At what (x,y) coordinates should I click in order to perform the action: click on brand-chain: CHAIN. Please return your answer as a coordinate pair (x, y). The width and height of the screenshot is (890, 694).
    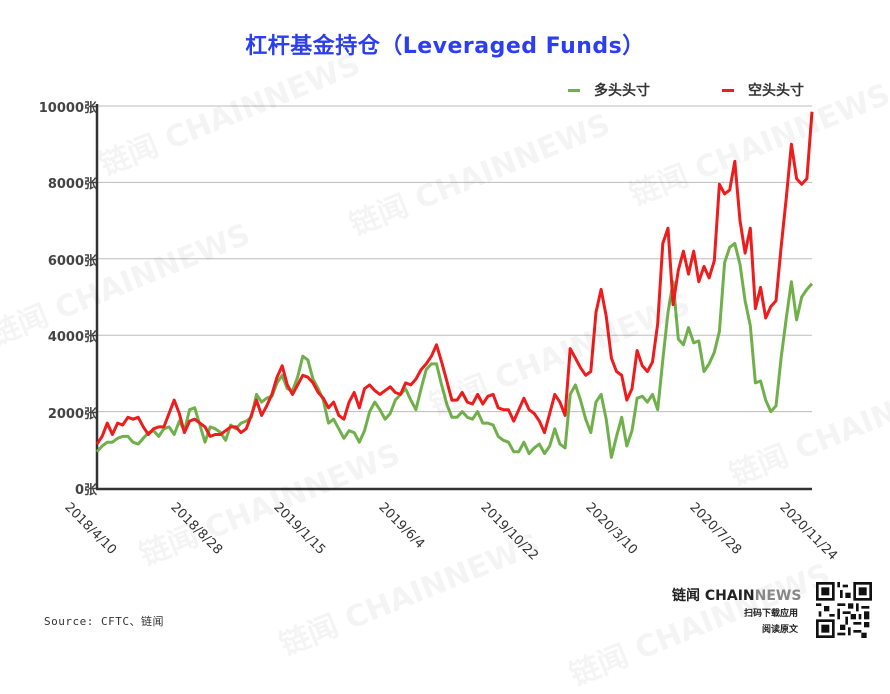
    Looking at the image, I should click on (729, 596).